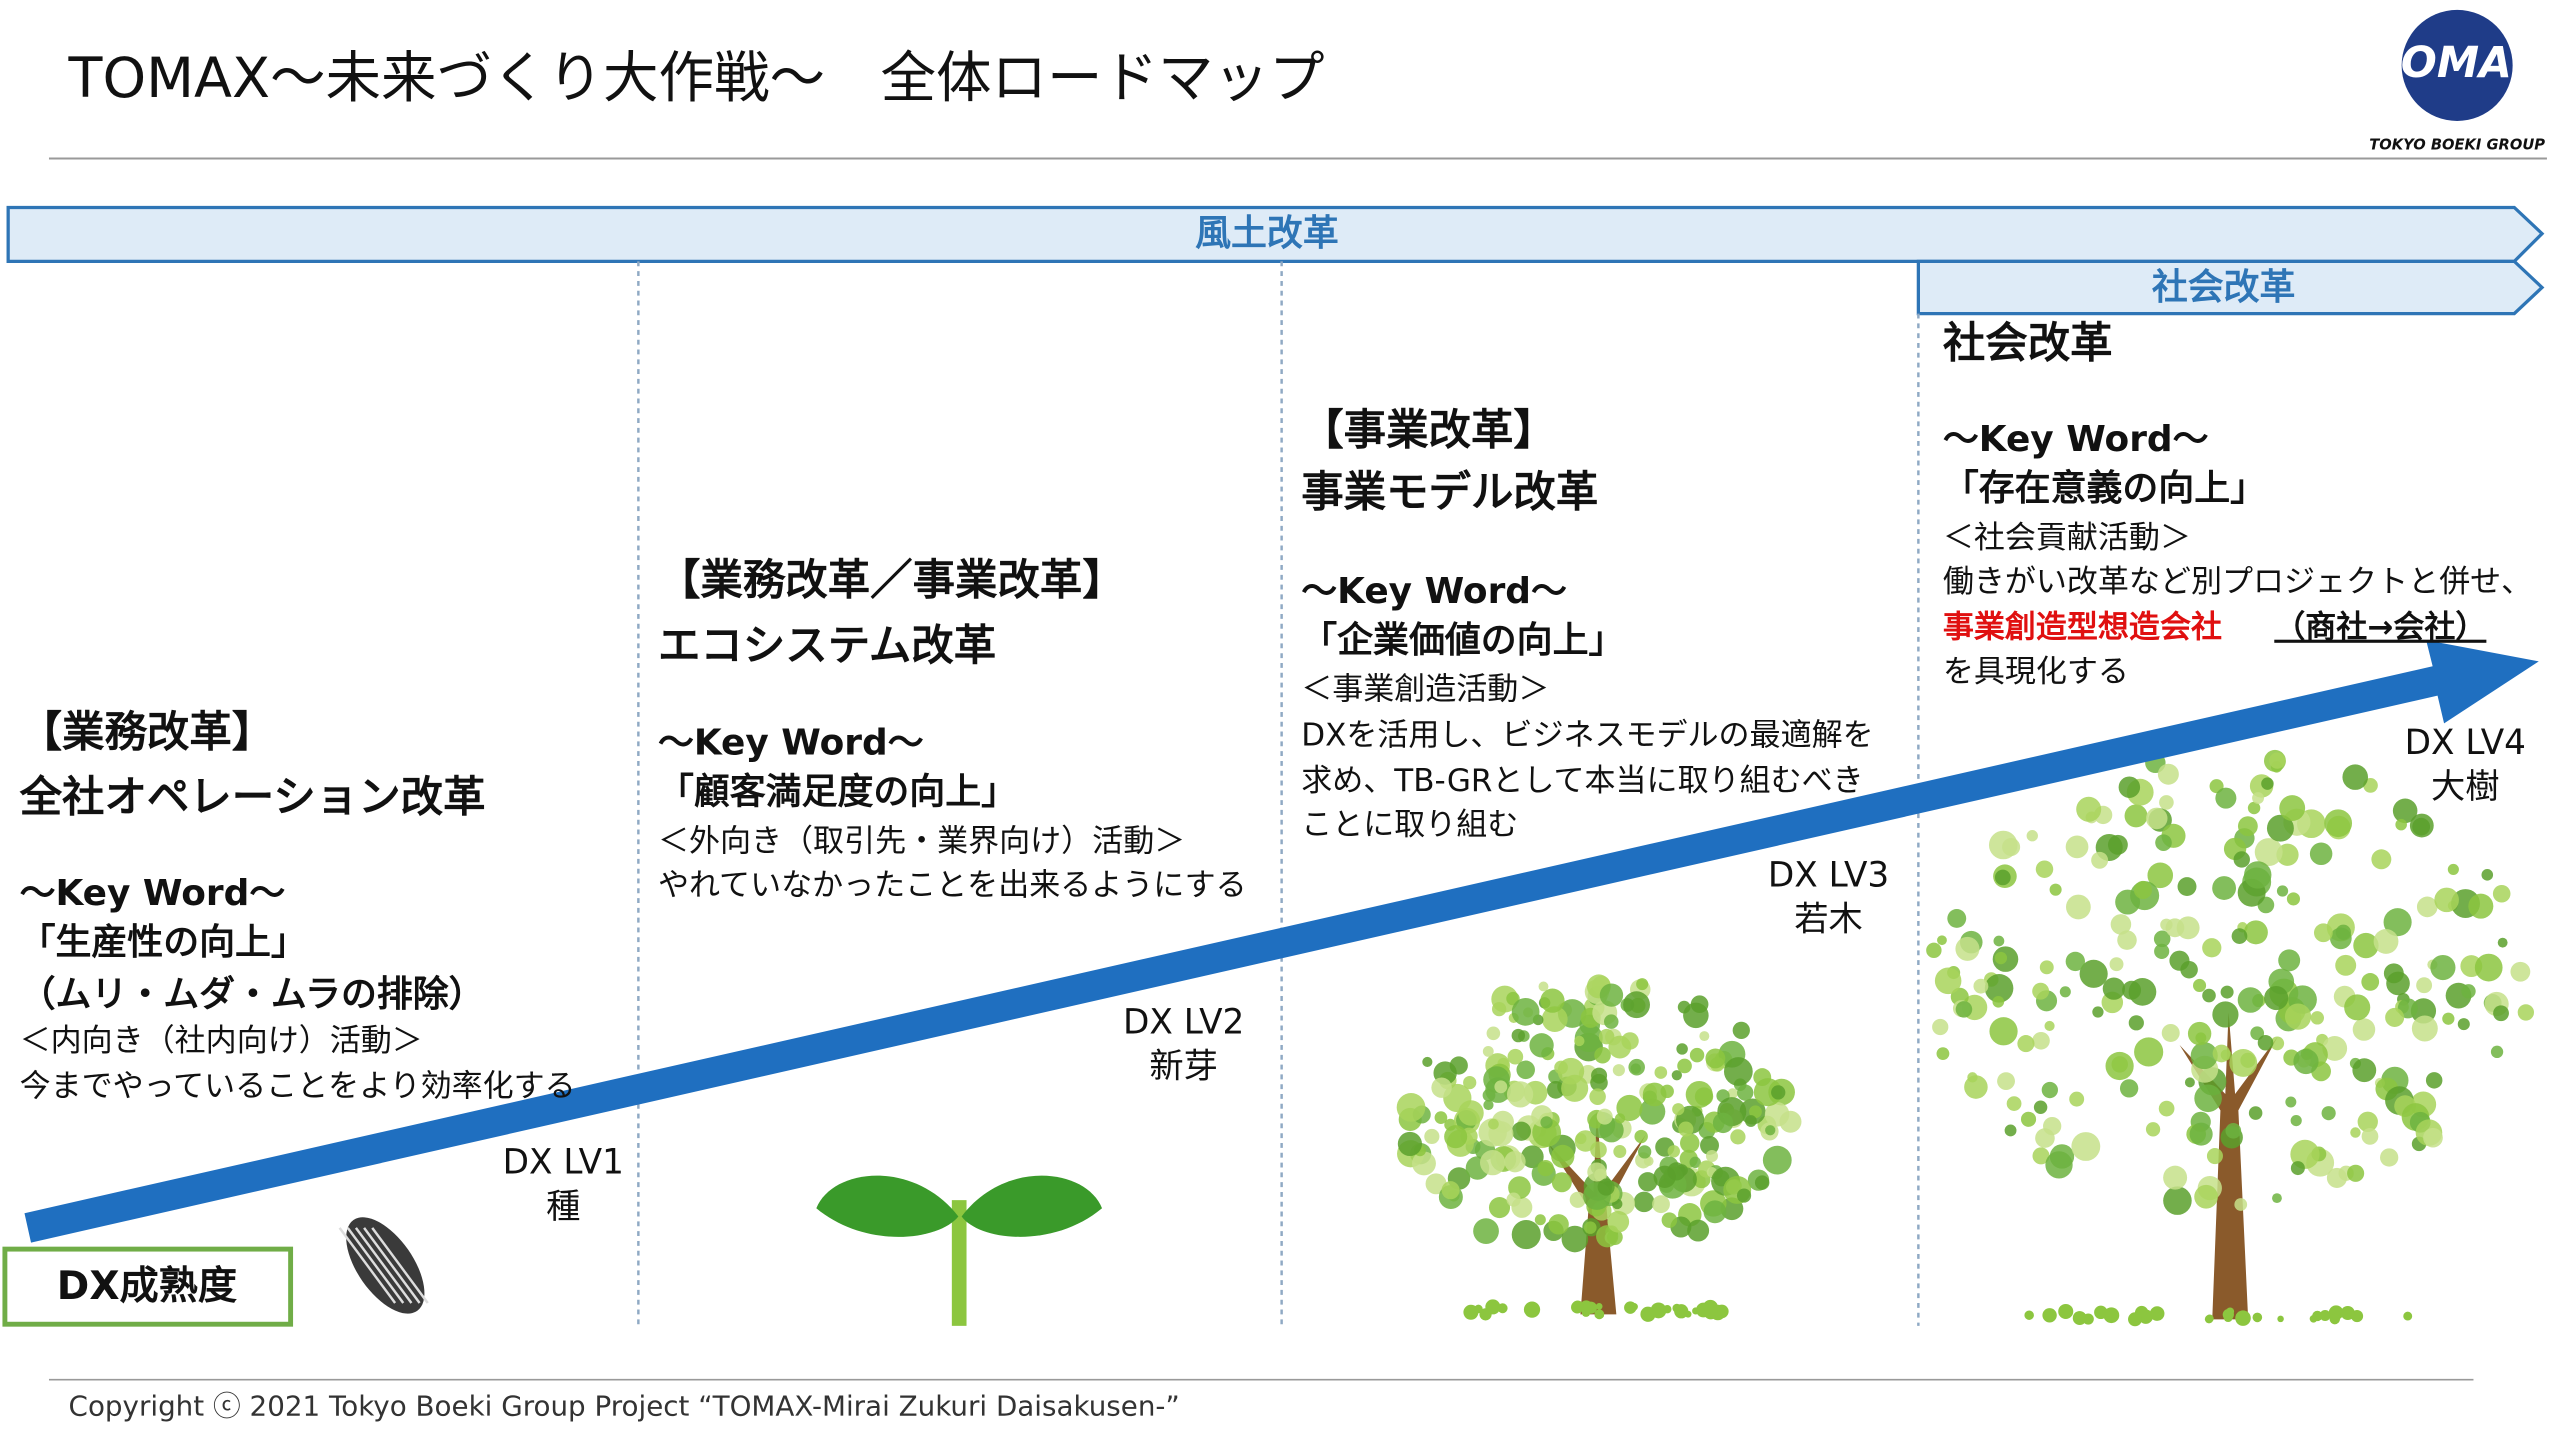  What do you see at coordinates (563, 1207) in the screenshot?
I see `level-name: 種` at bounding box center [563, 1207].